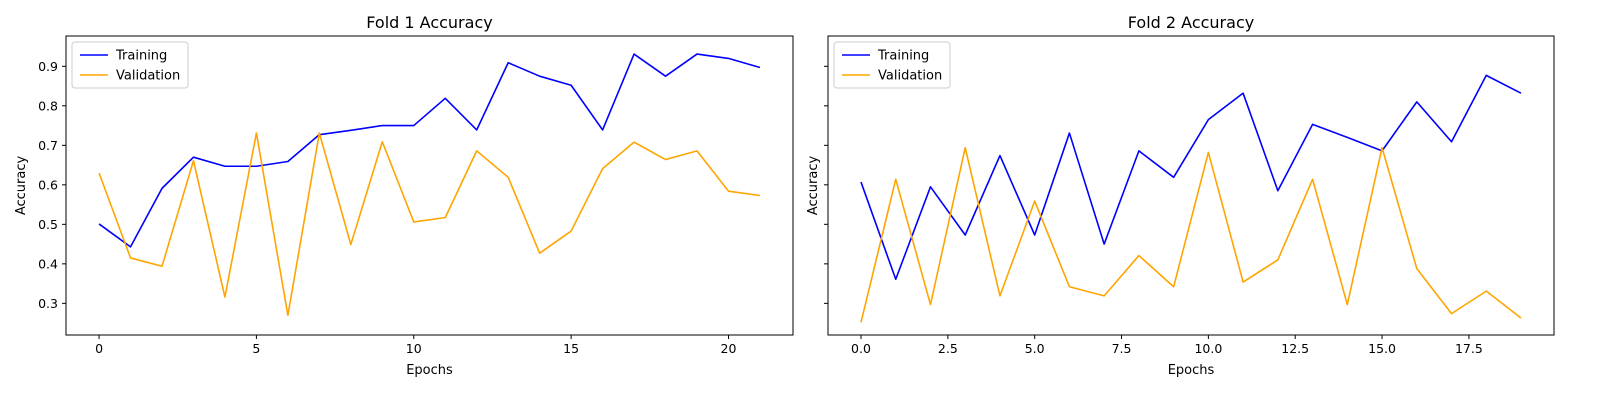  What do you see at coordinates (1382, 348) in the screenshot?
I see `x-tick-label: 15.0` at bounding box center [1382, 348].